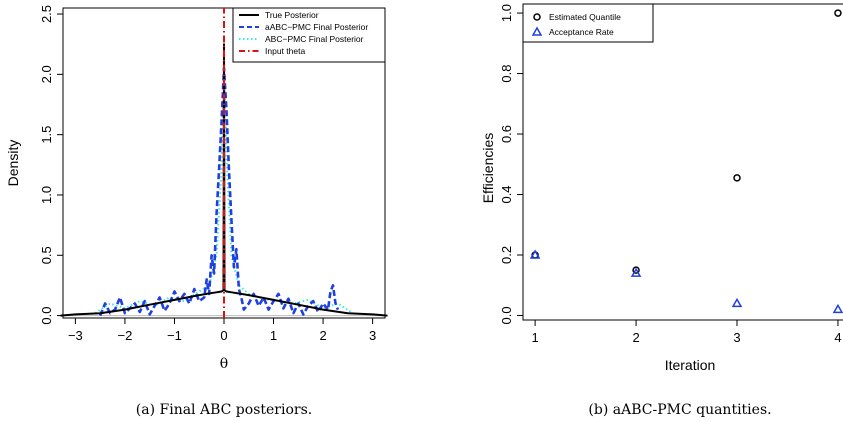 The image size is (843, 423). I want to click on panel-a-caption: (a) Final ABC posteriors., so click(224, 410).